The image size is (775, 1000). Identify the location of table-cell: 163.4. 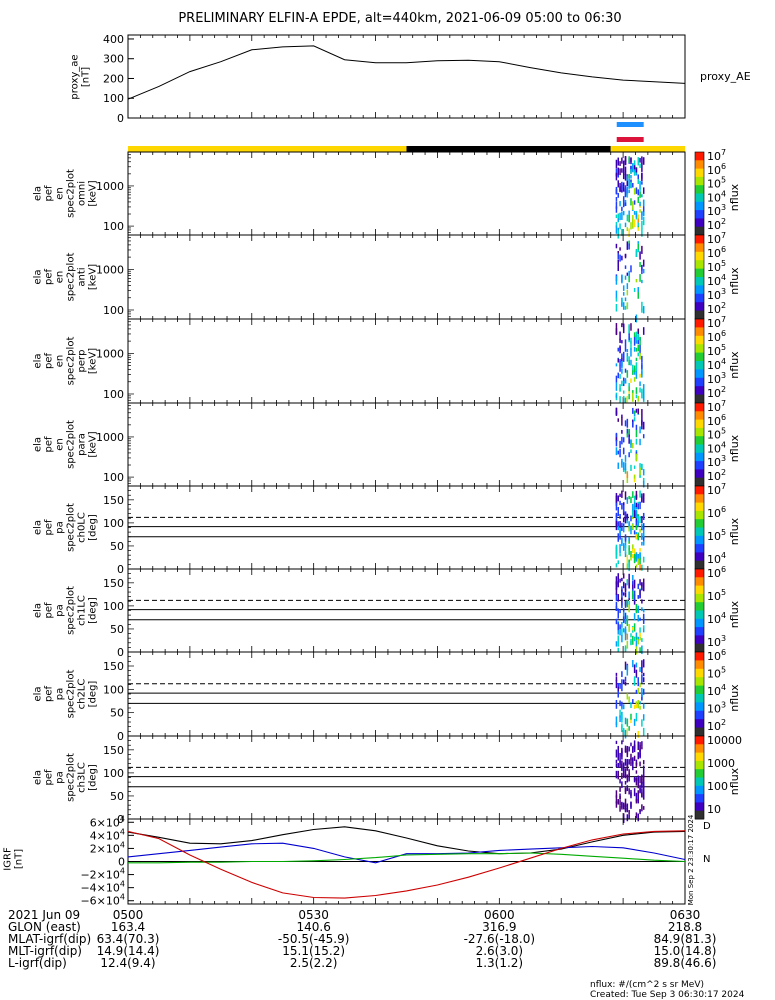
(128, 927).